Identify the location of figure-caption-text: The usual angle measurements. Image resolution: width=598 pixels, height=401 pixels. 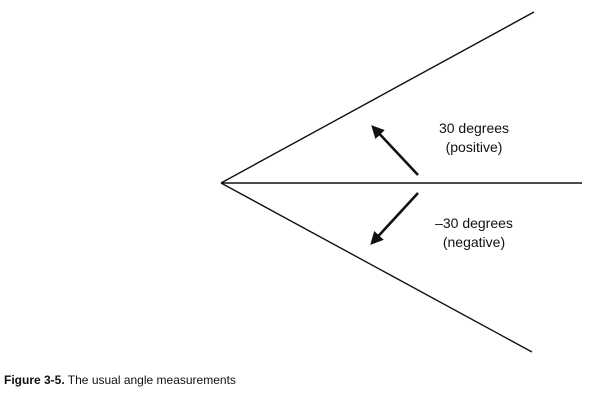
(150, 380).